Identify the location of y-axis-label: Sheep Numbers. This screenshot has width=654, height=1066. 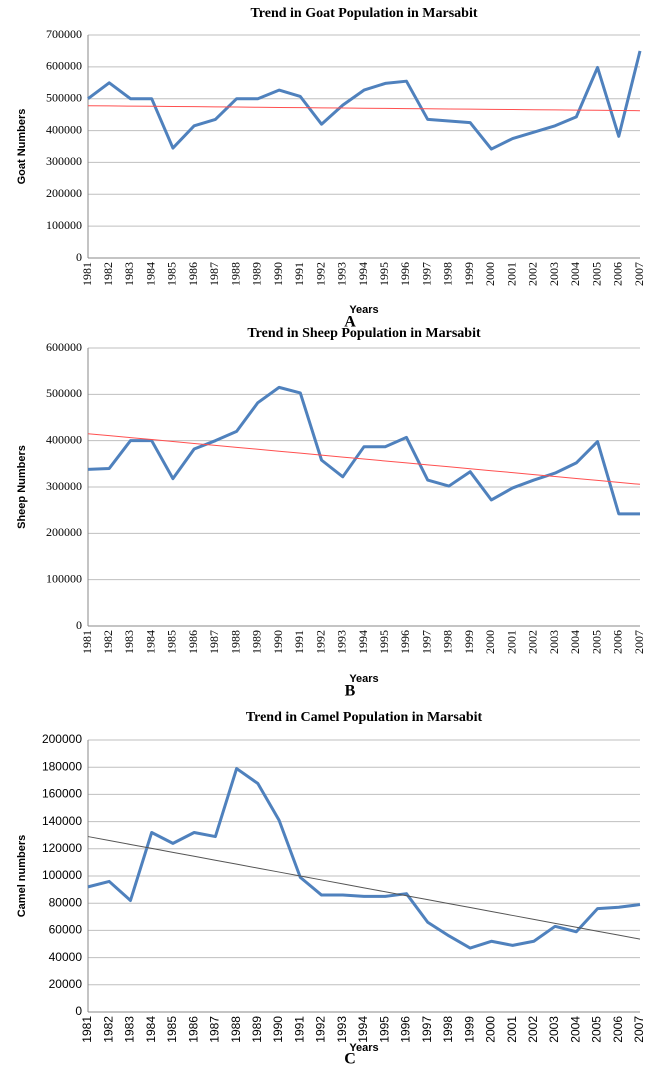
(22, 487).